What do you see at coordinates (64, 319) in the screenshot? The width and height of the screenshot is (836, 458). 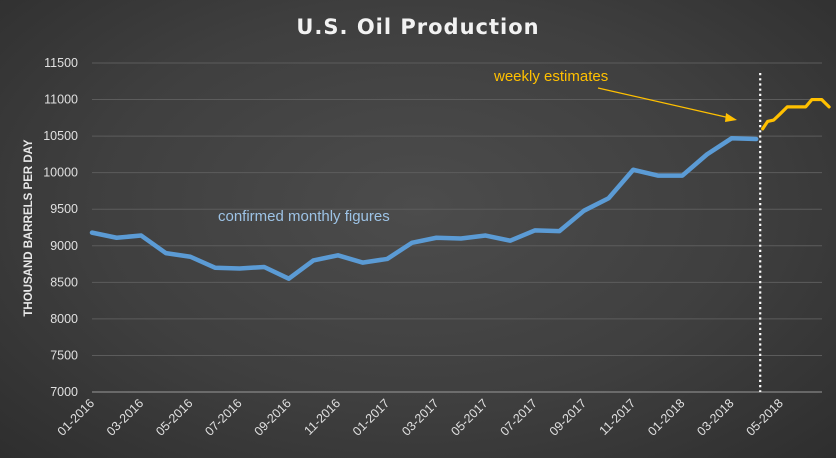 I see `y-tick-label: 8000` at bounding box center [64, 319].